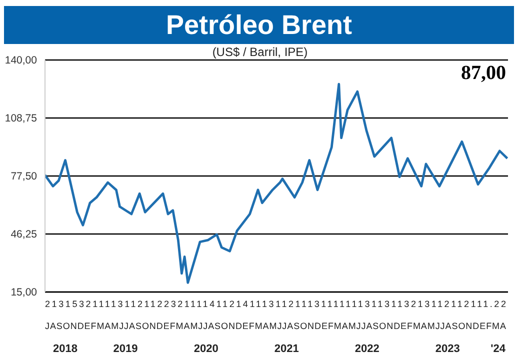 The width and height of the screenshot is (520, 360). I want to click on y-tick-label: 46,25, so click(24, 234).